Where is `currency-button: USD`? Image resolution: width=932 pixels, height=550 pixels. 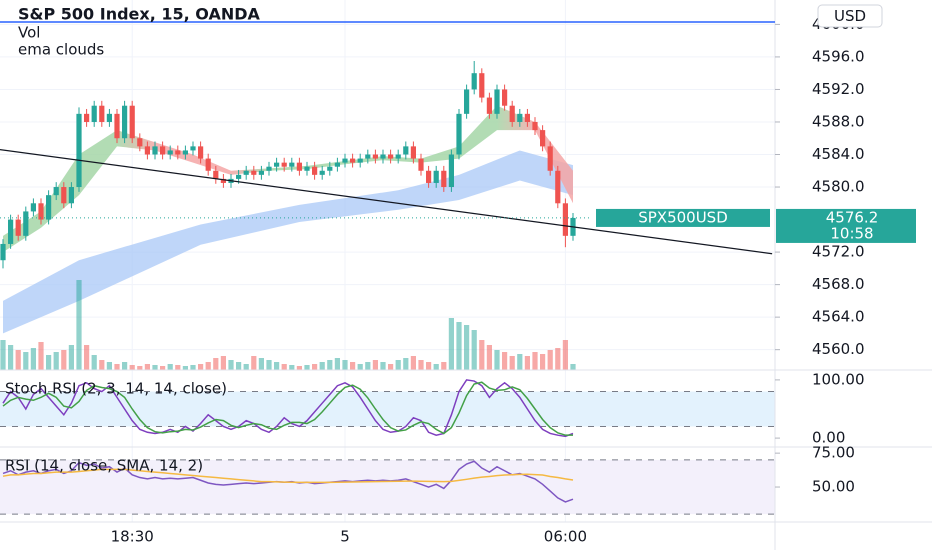
currency-button: USD is located at coordinates (850, 16).